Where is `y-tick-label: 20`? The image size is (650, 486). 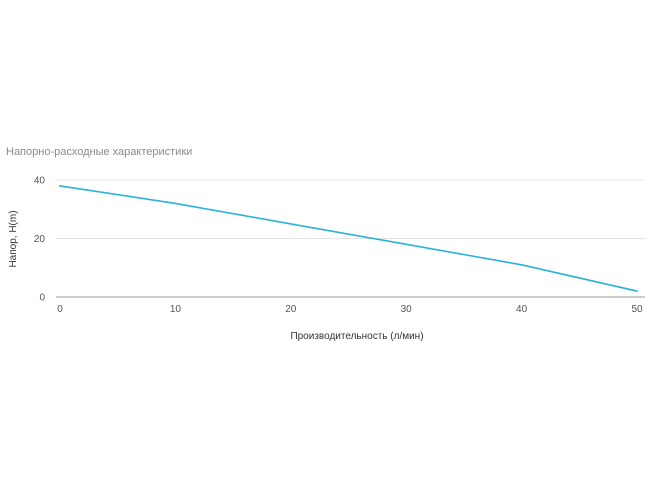
y-tick-label: 20 is located at coordinates (40, 239).